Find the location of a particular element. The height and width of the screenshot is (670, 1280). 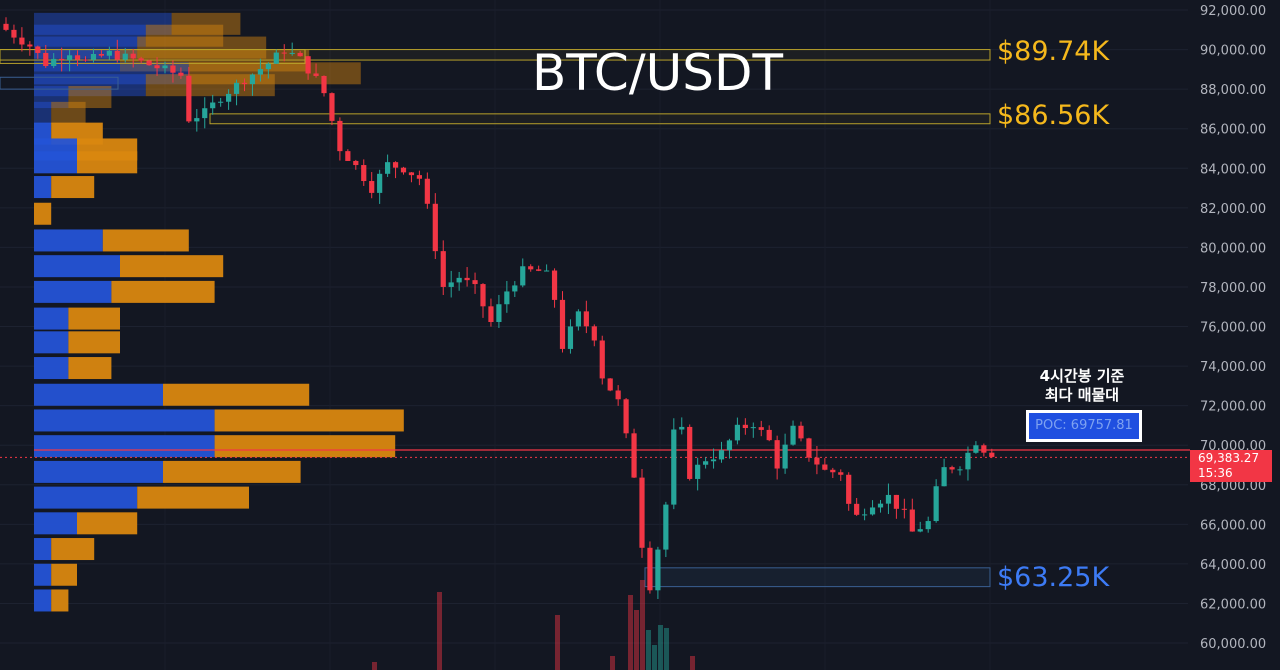

bar-countdown: 15:36 is located at coordinates (1215, 473).